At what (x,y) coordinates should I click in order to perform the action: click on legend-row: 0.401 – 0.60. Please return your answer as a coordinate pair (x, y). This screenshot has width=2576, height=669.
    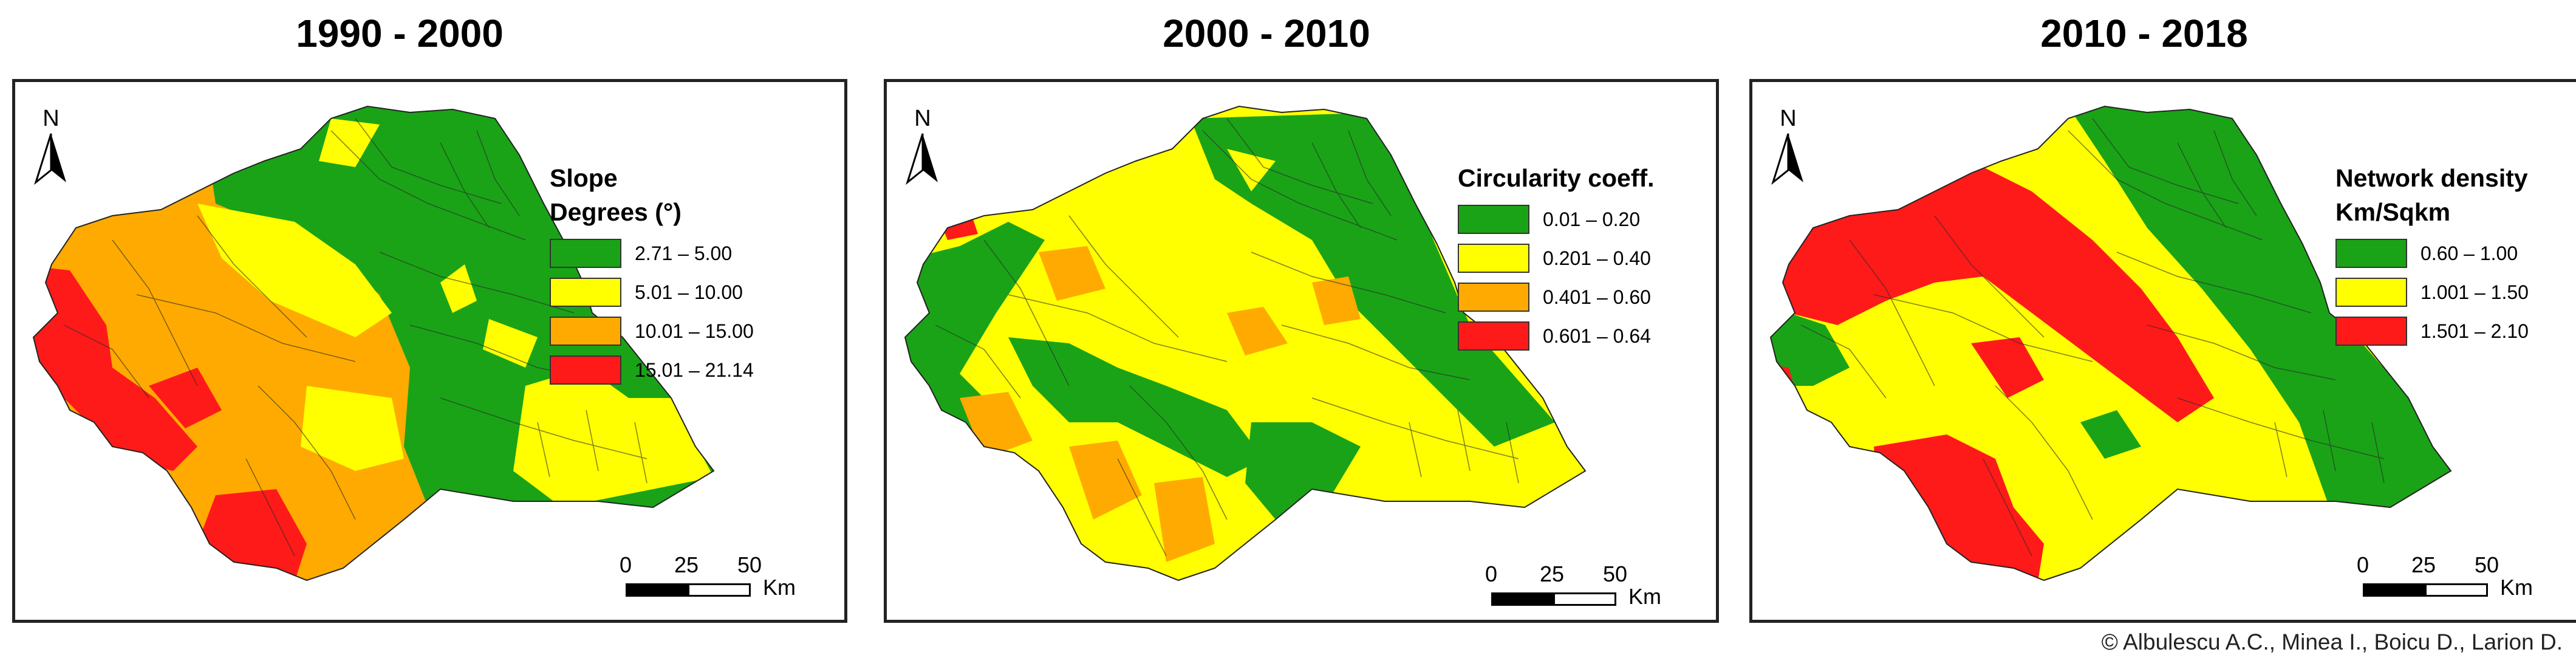
    Looking at the image, I should click on (1556, 297).